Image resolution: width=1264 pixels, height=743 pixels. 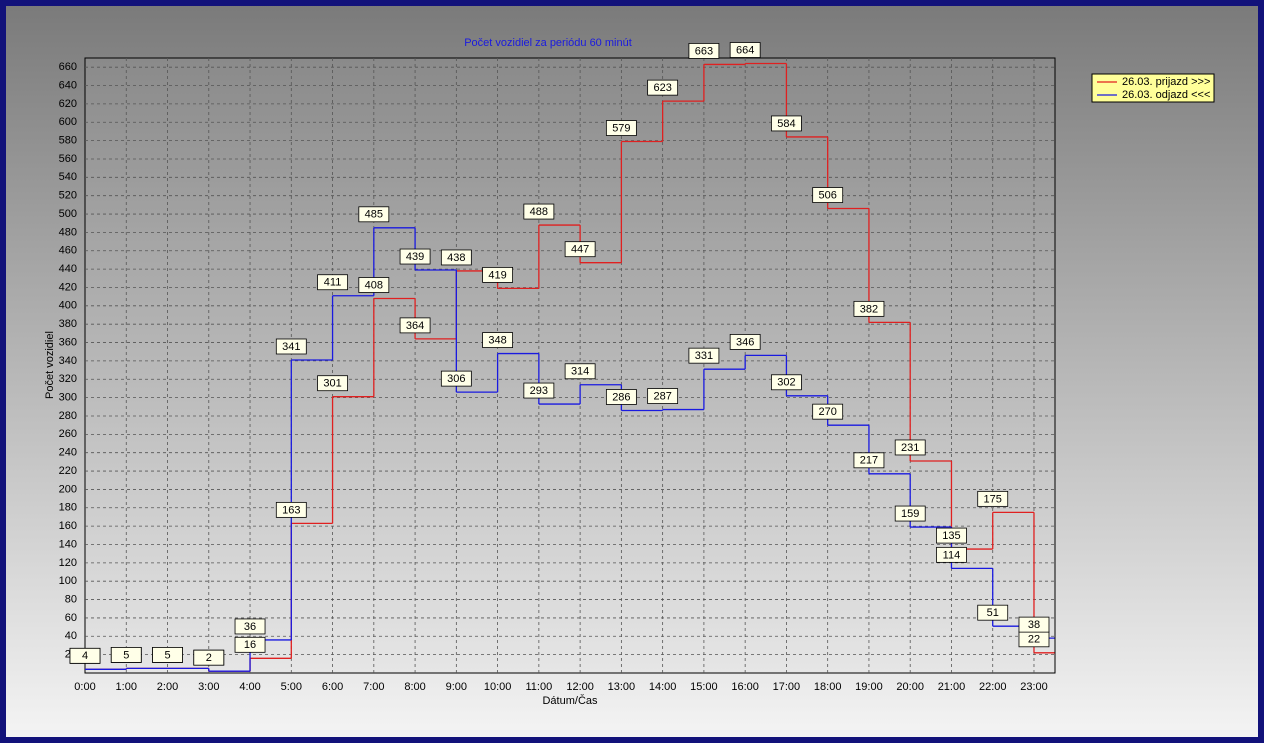 What do you see at coordinates (68, 453) in the screenshot?
I see `y-tick-label: 240` at bounding box center [68, 453].